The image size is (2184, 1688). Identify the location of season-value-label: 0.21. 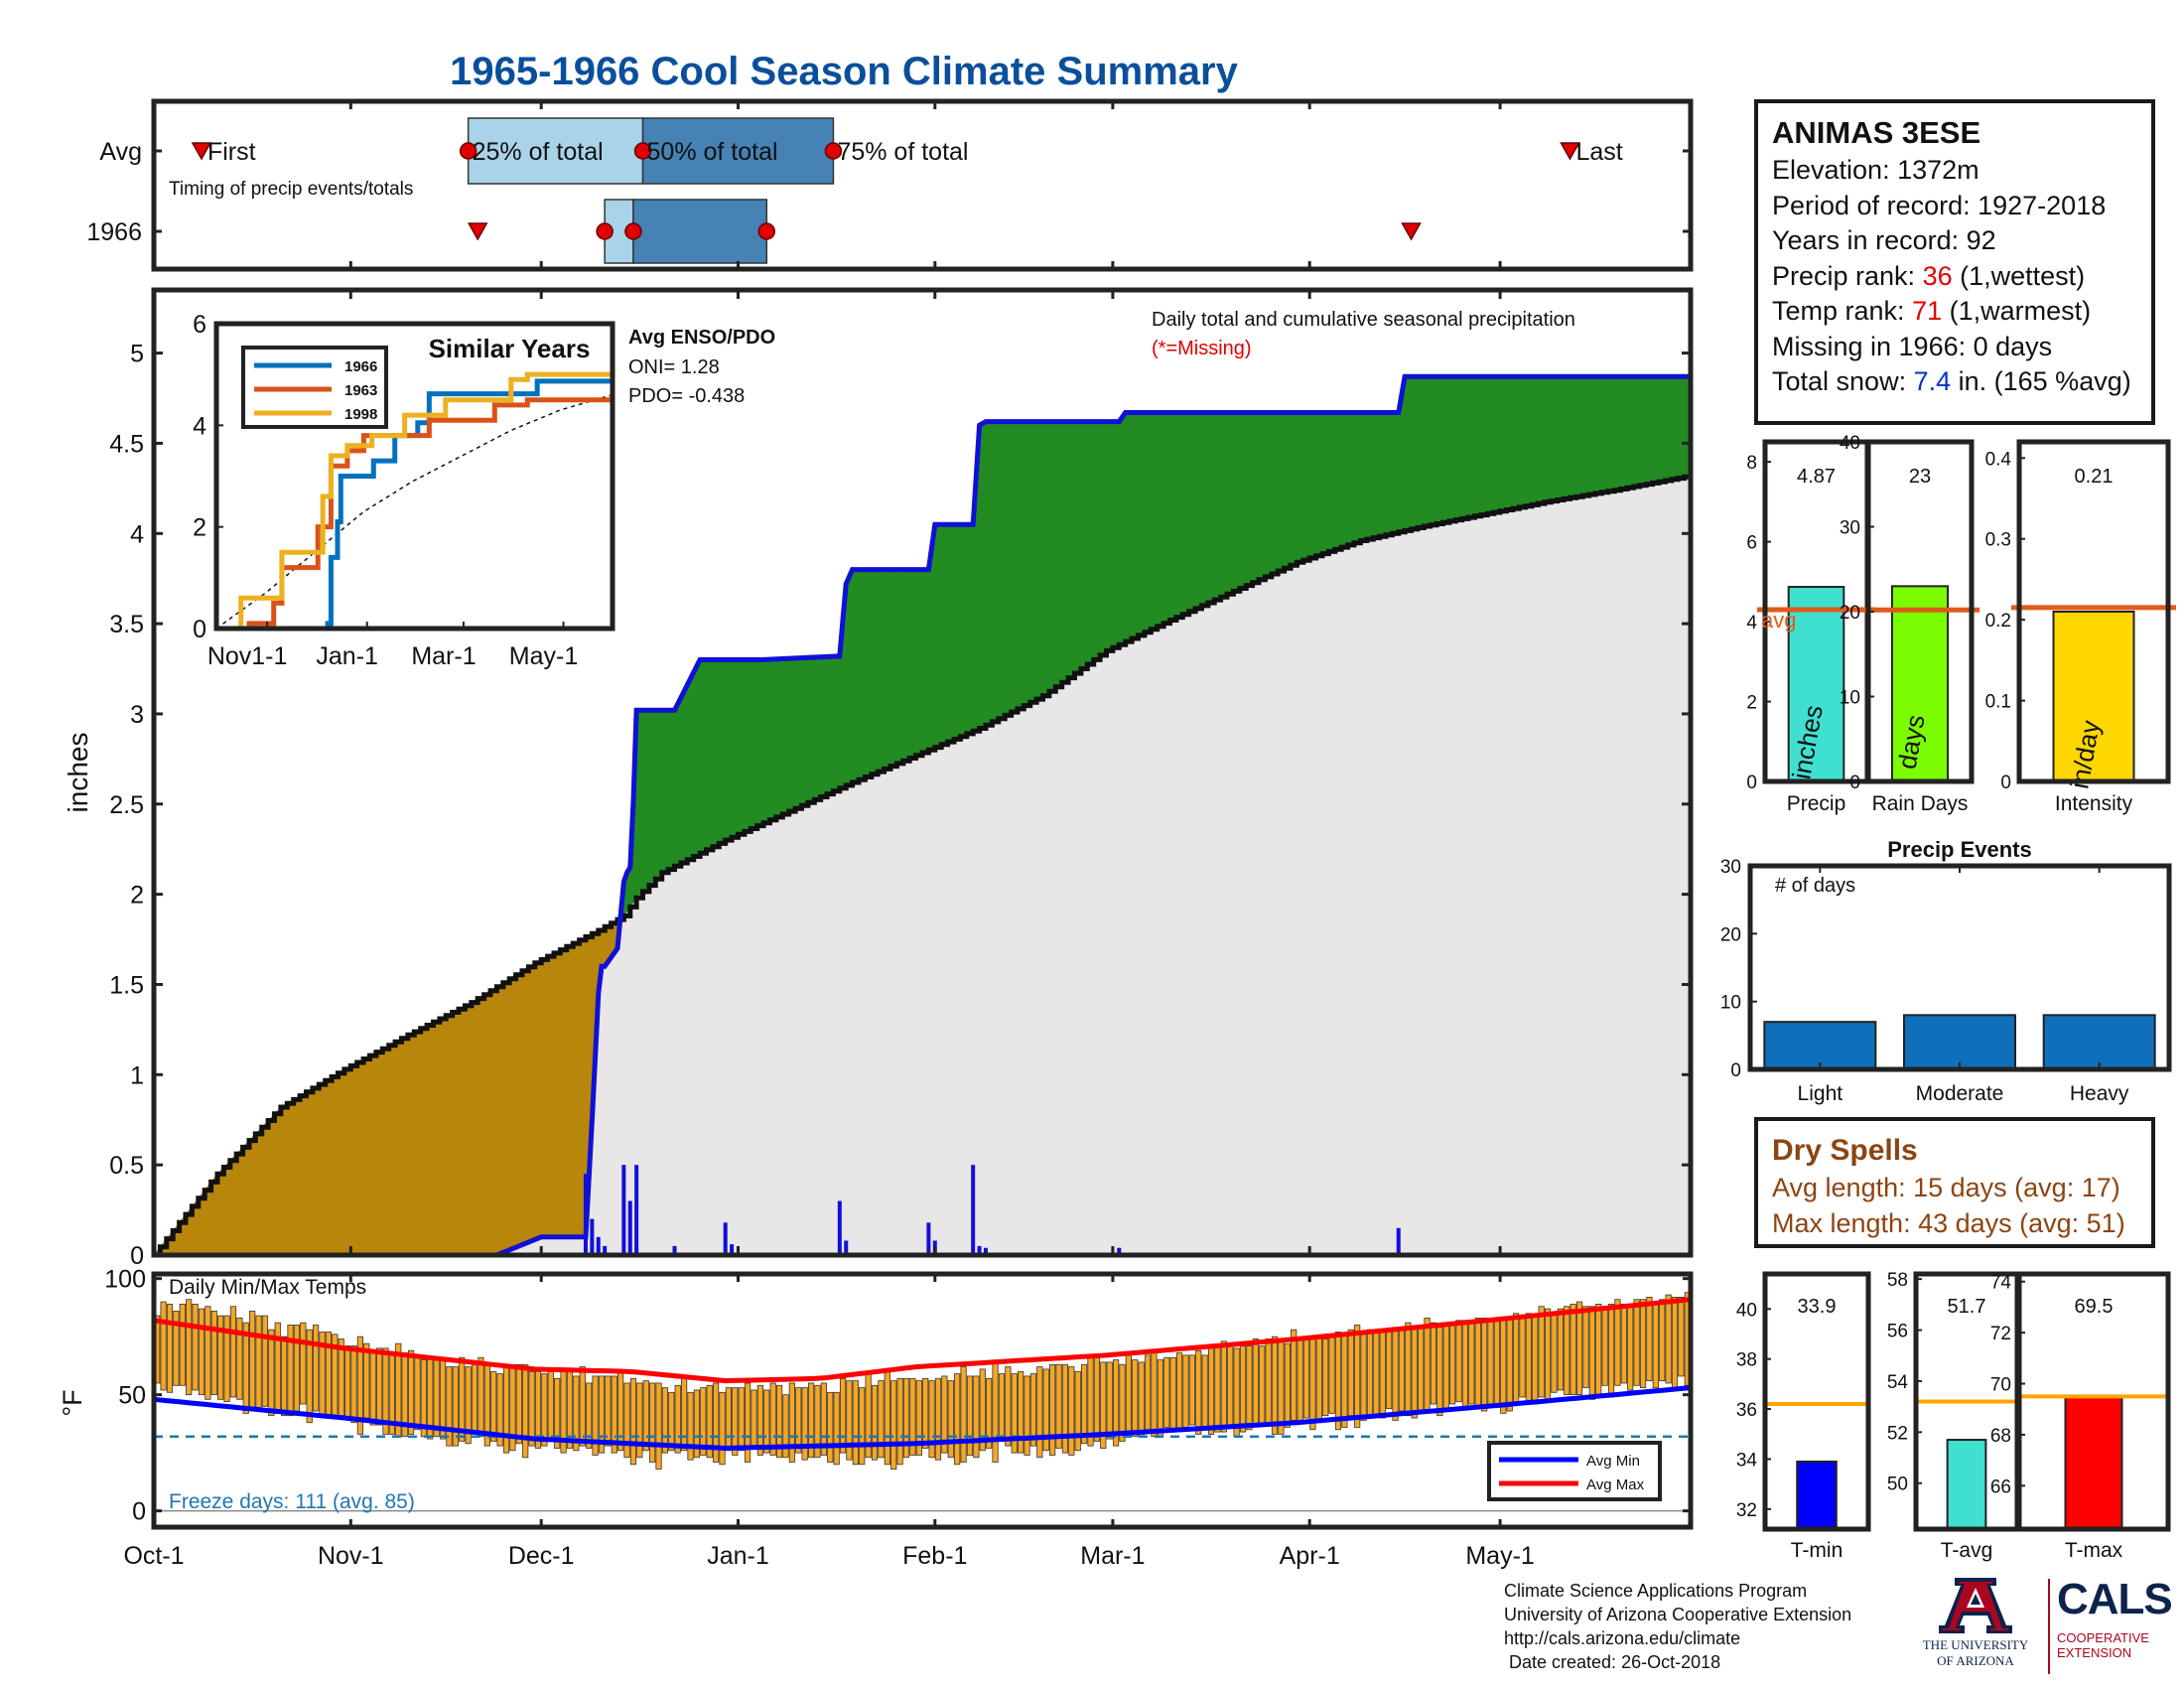
(2094, 477).